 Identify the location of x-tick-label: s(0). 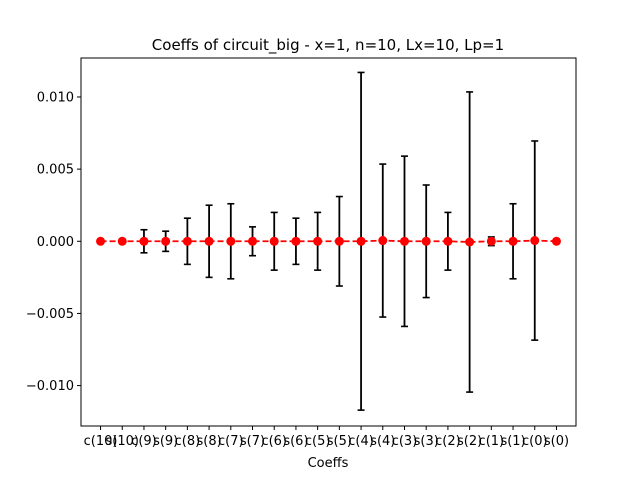
(556, 441).